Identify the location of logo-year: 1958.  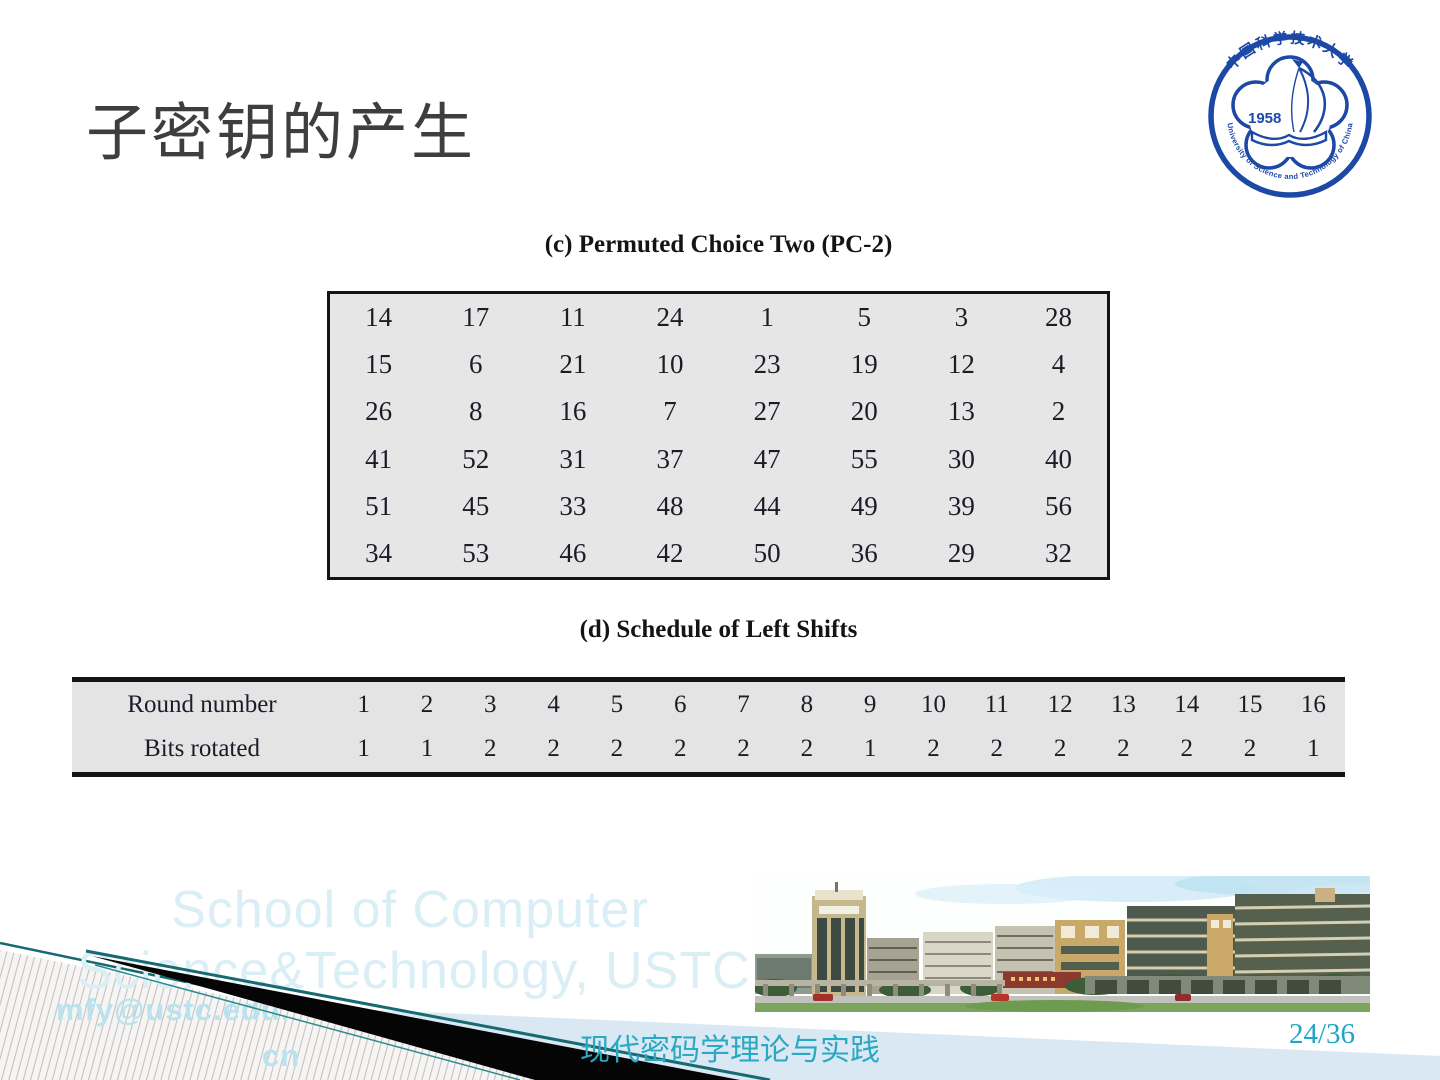
(1264, 118).